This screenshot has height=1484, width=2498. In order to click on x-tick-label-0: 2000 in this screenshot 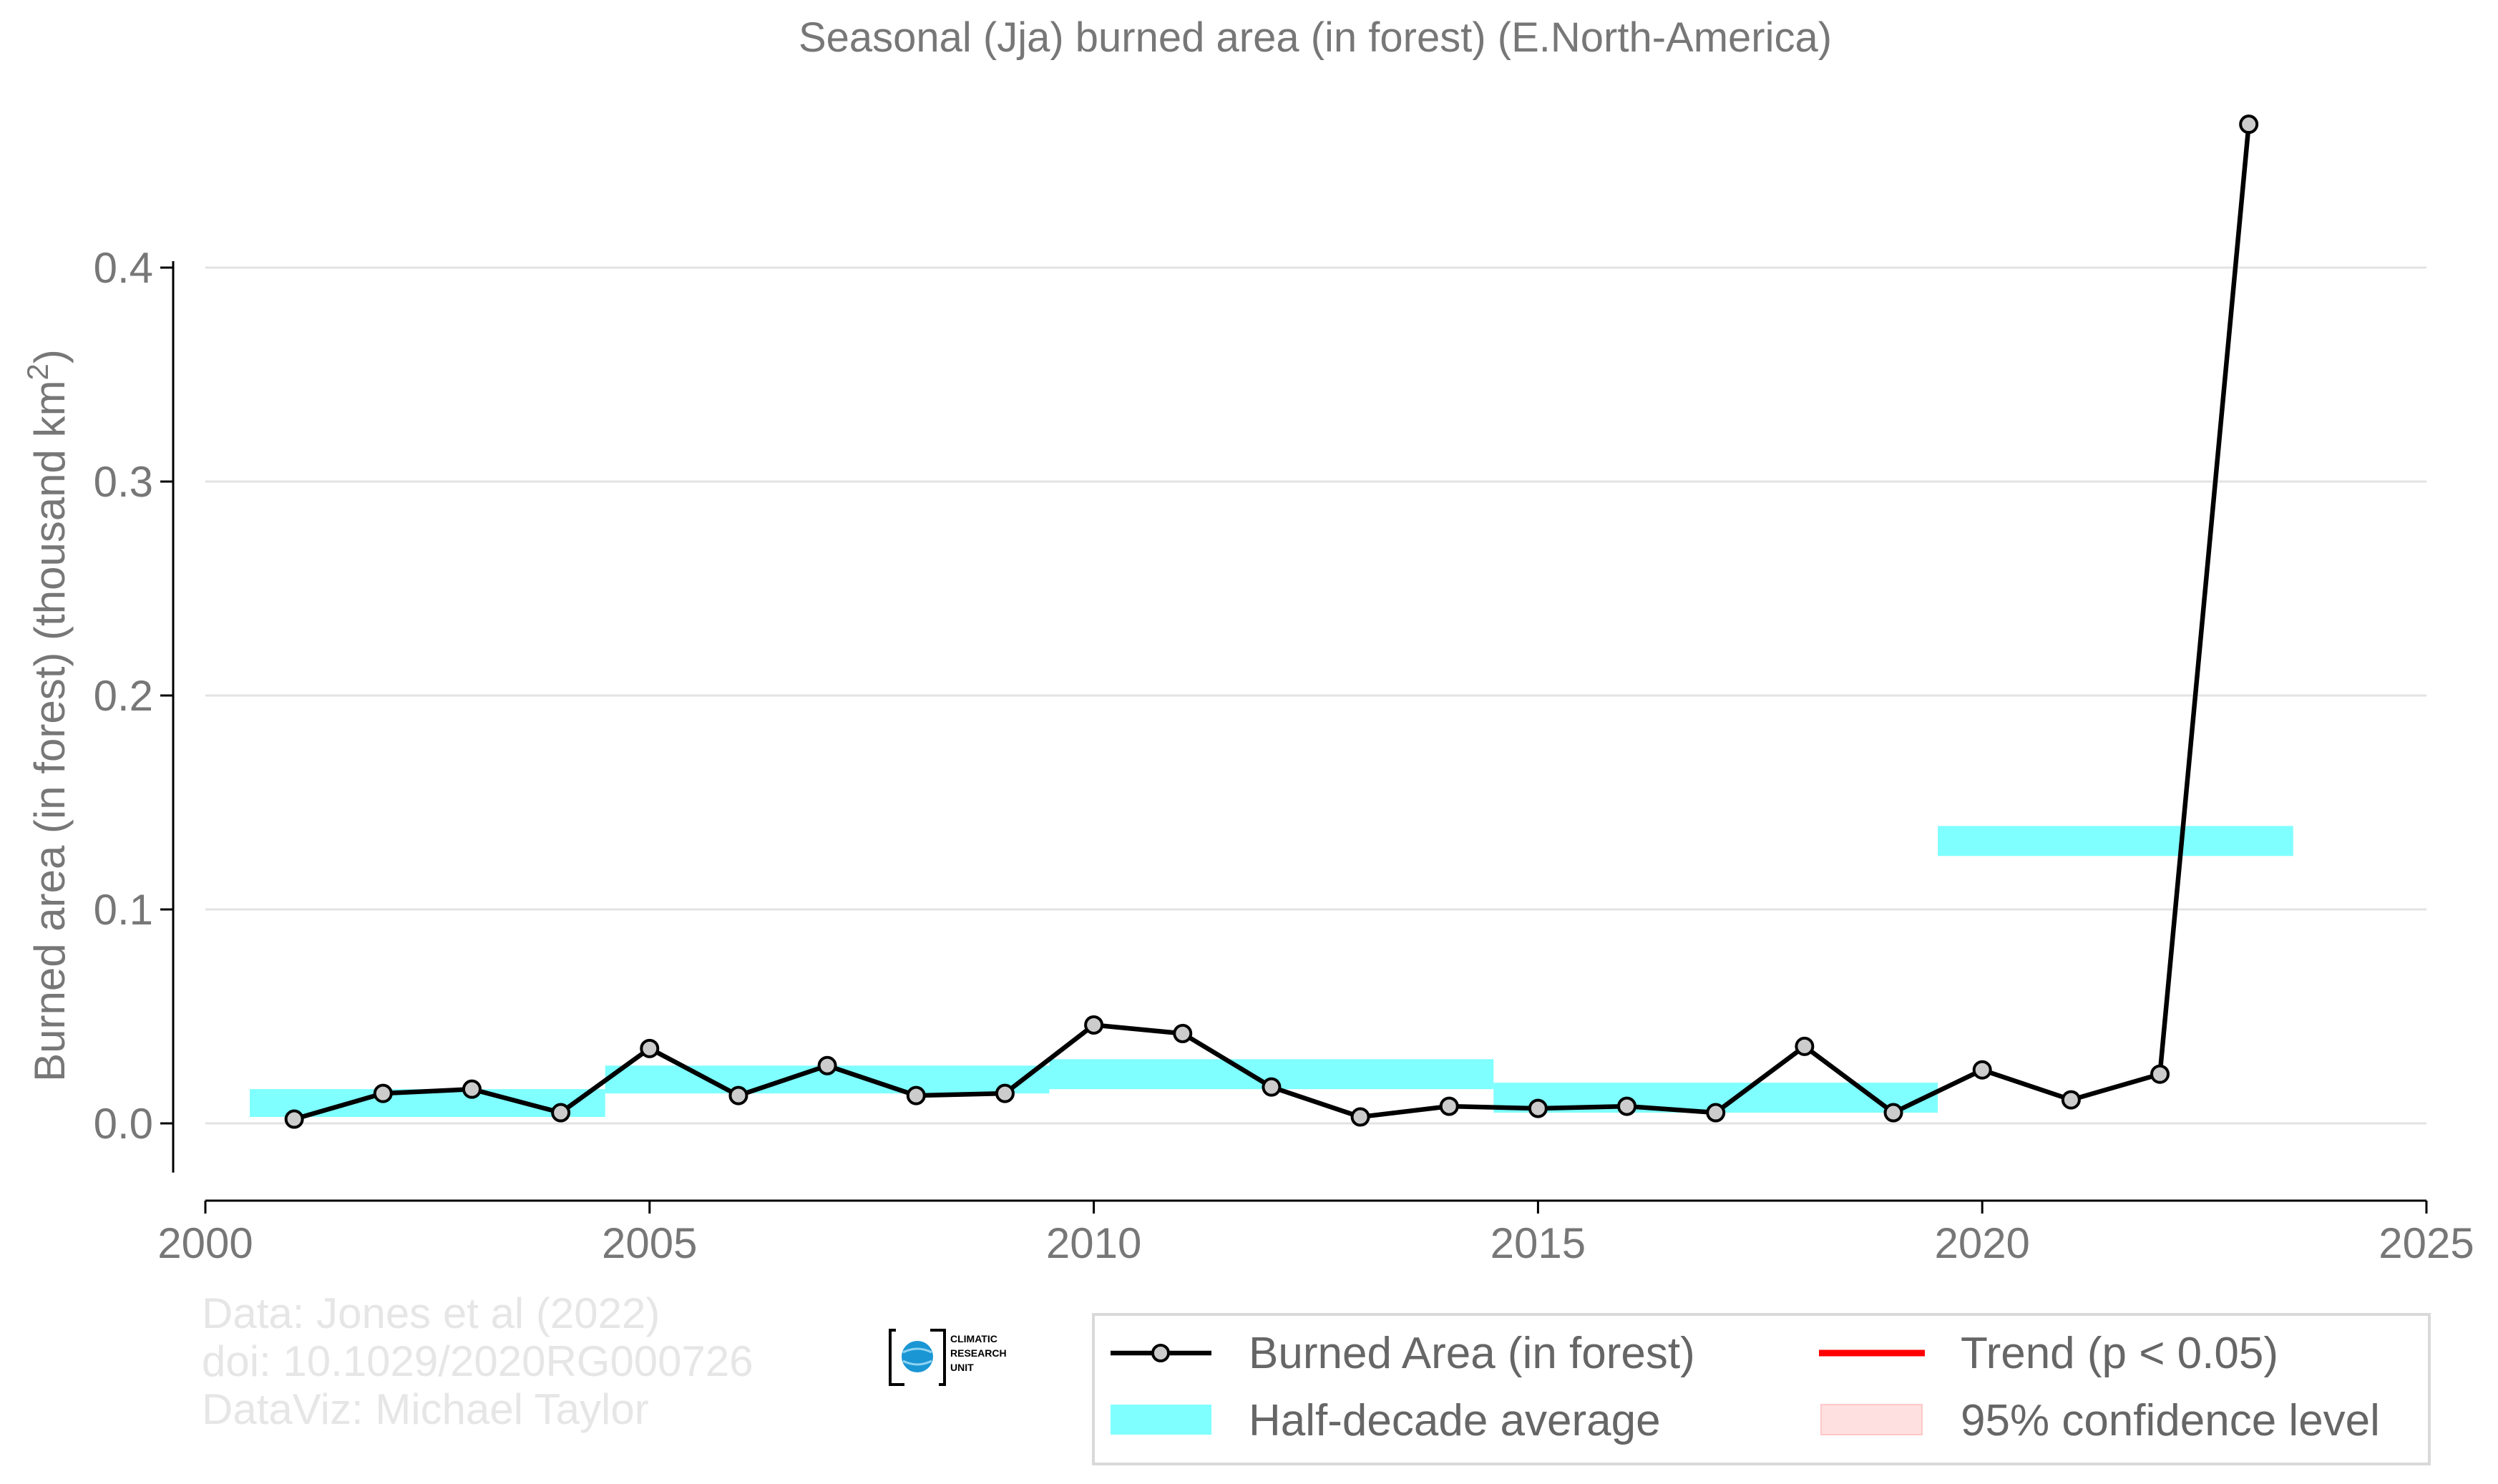, I will do `click(205, 1243)`.